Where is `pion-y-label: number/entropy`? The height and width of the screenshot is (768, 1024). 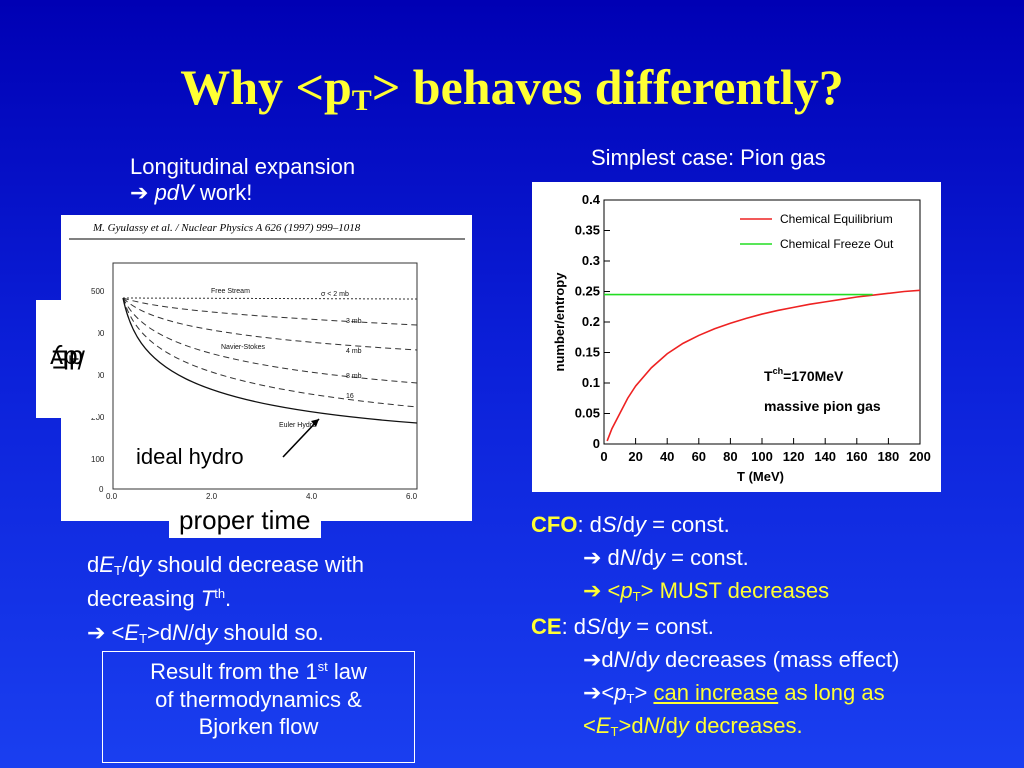
pion-y-label: number/entropy is located at coordinates (559, 322).